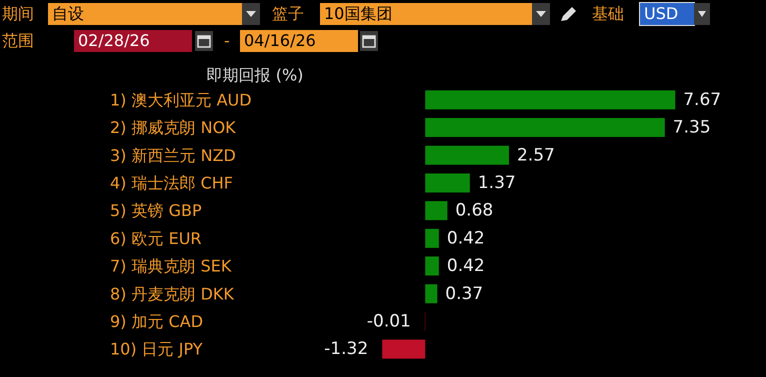 The width and height of the screenshot is (766, 377). I want to click on y-tick-label: 6) 欧元 EUR, so click(156, 238).